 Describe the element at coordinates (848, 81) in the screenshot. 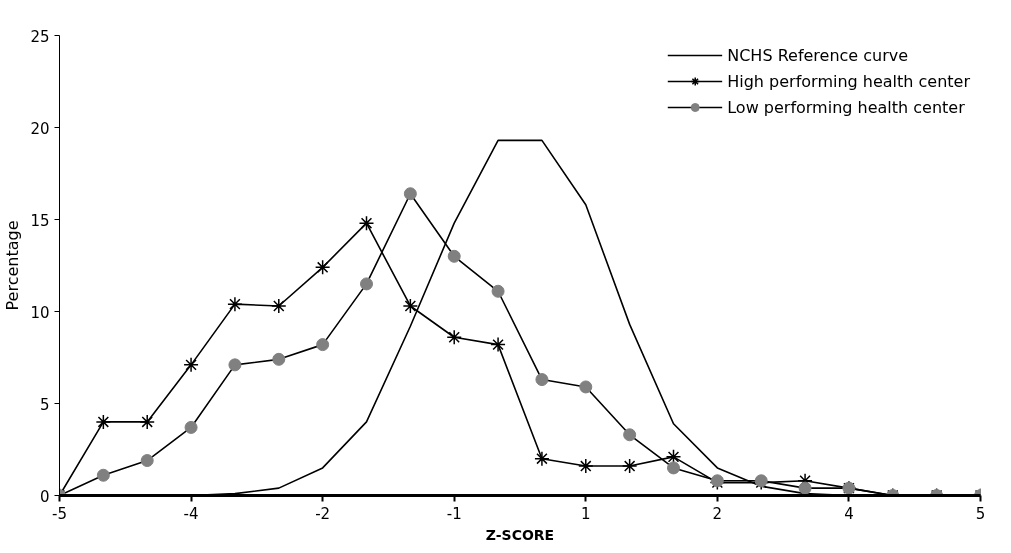

I see `legend-label: High performing health center` at that location.